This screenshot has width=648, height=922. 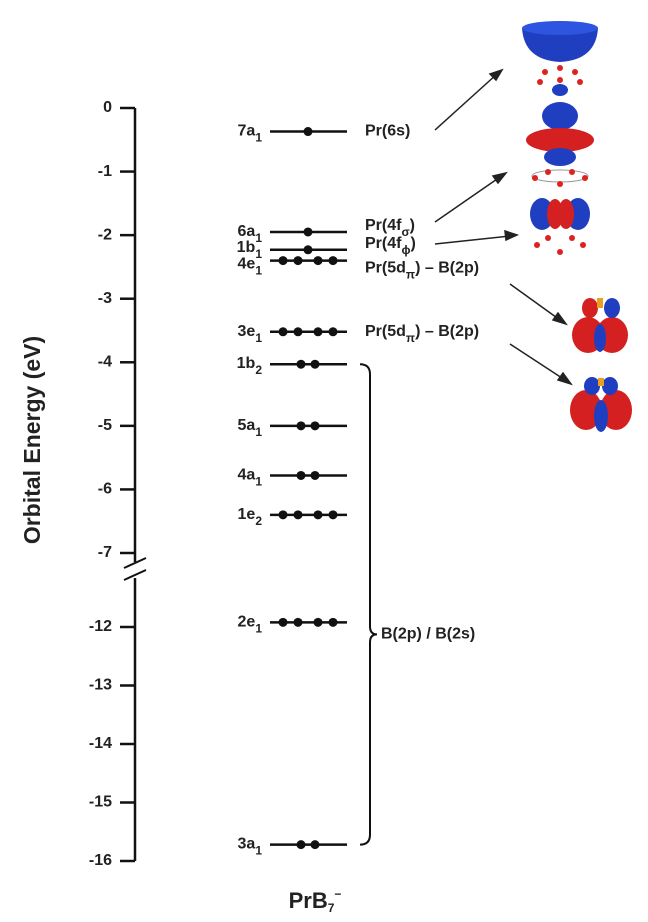 I want to click on text-part: 4e, so click(x=247, y=264).